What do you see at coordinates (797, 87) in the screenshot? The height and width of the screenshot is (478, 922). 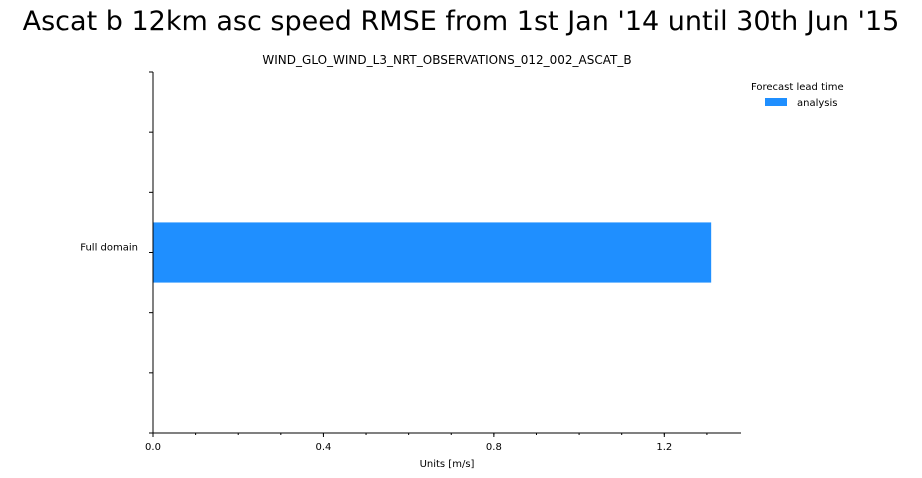 I see `legend-title: Forecast lead time` at bounding box center [797, 87].